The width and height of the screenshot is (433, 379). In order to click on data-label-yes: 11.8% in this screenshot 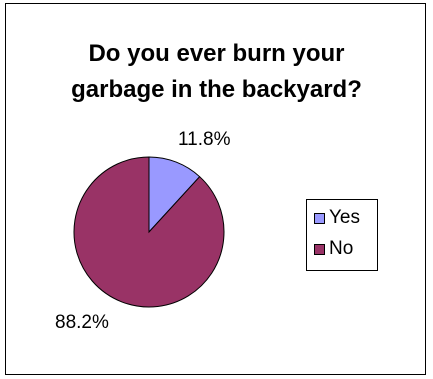, I will do `click(204, 139)`.